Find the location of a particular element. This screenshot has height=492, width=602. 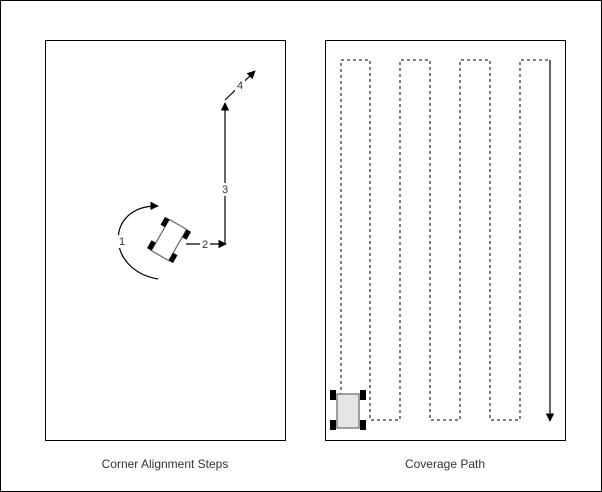

step-4-label: 4 is located at coordinates (240, 86).